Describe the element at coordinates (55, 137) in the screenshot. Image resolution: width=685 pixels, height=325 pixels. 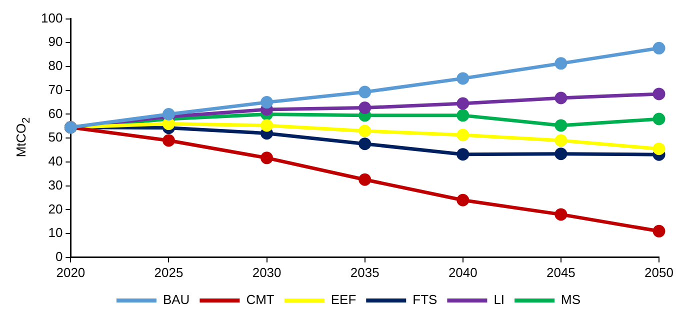
I see `y-tick-label: 50` at that location.